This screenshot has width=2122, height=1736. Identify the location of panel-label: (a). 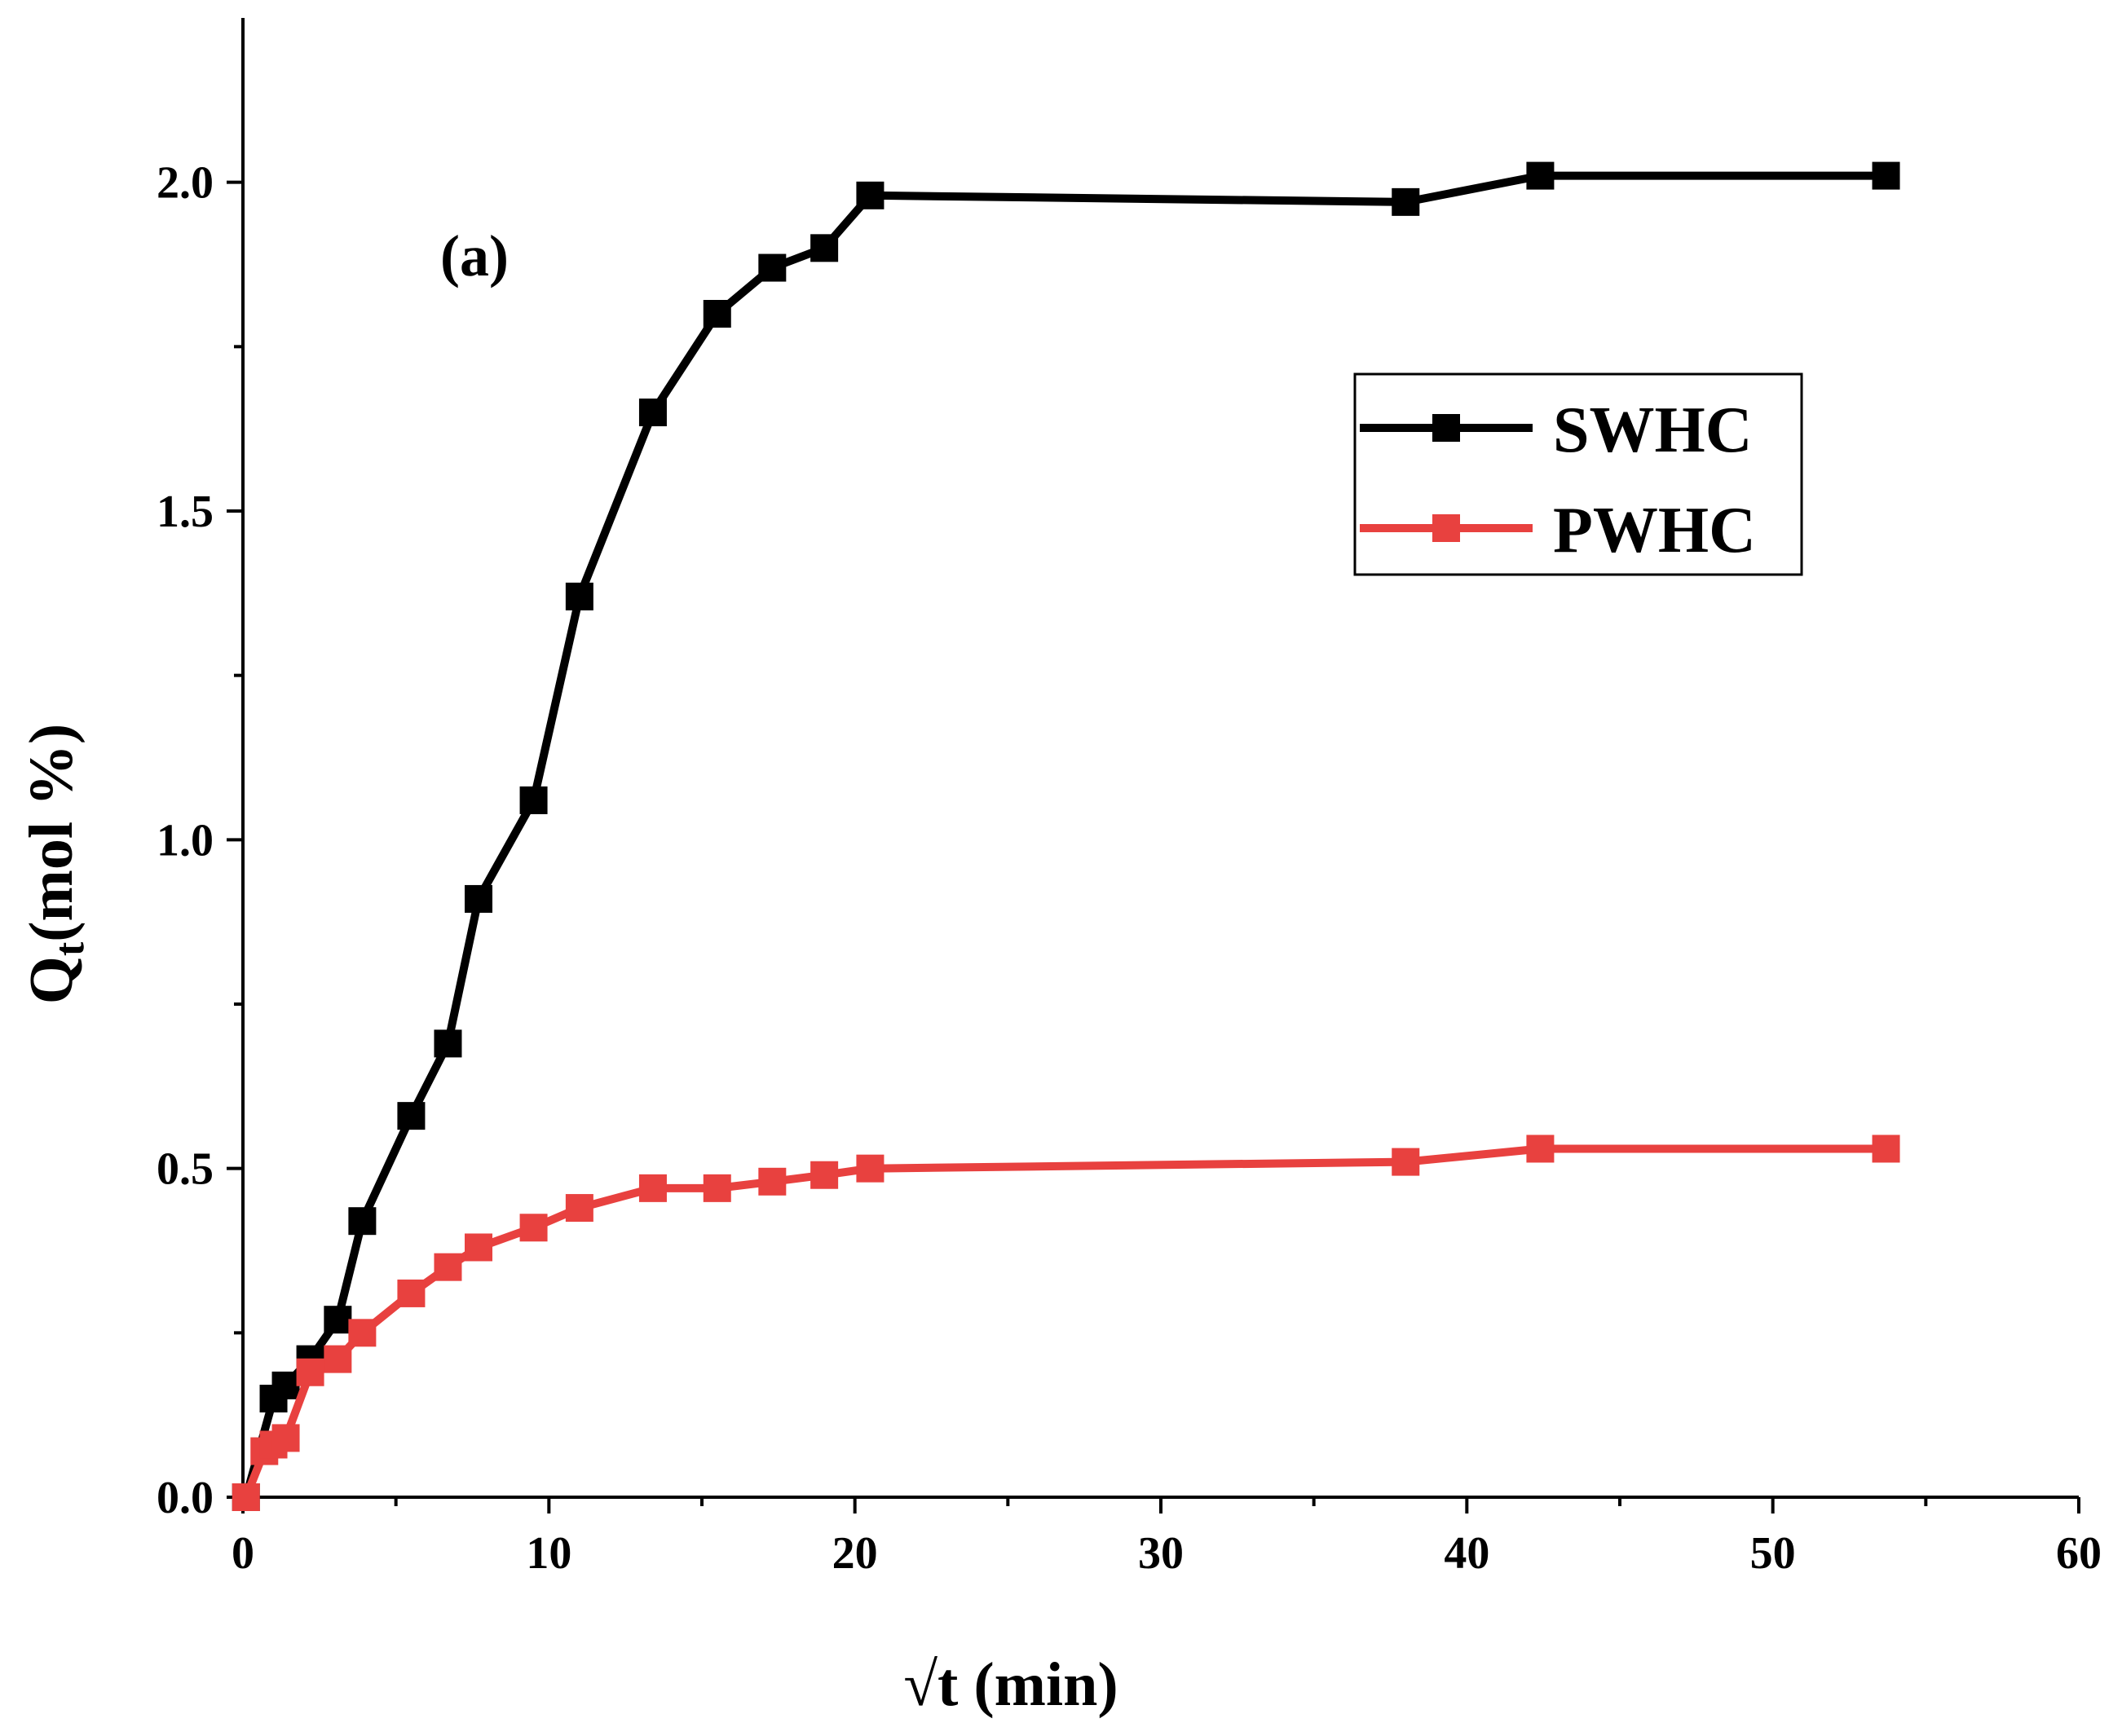
(475, 256).